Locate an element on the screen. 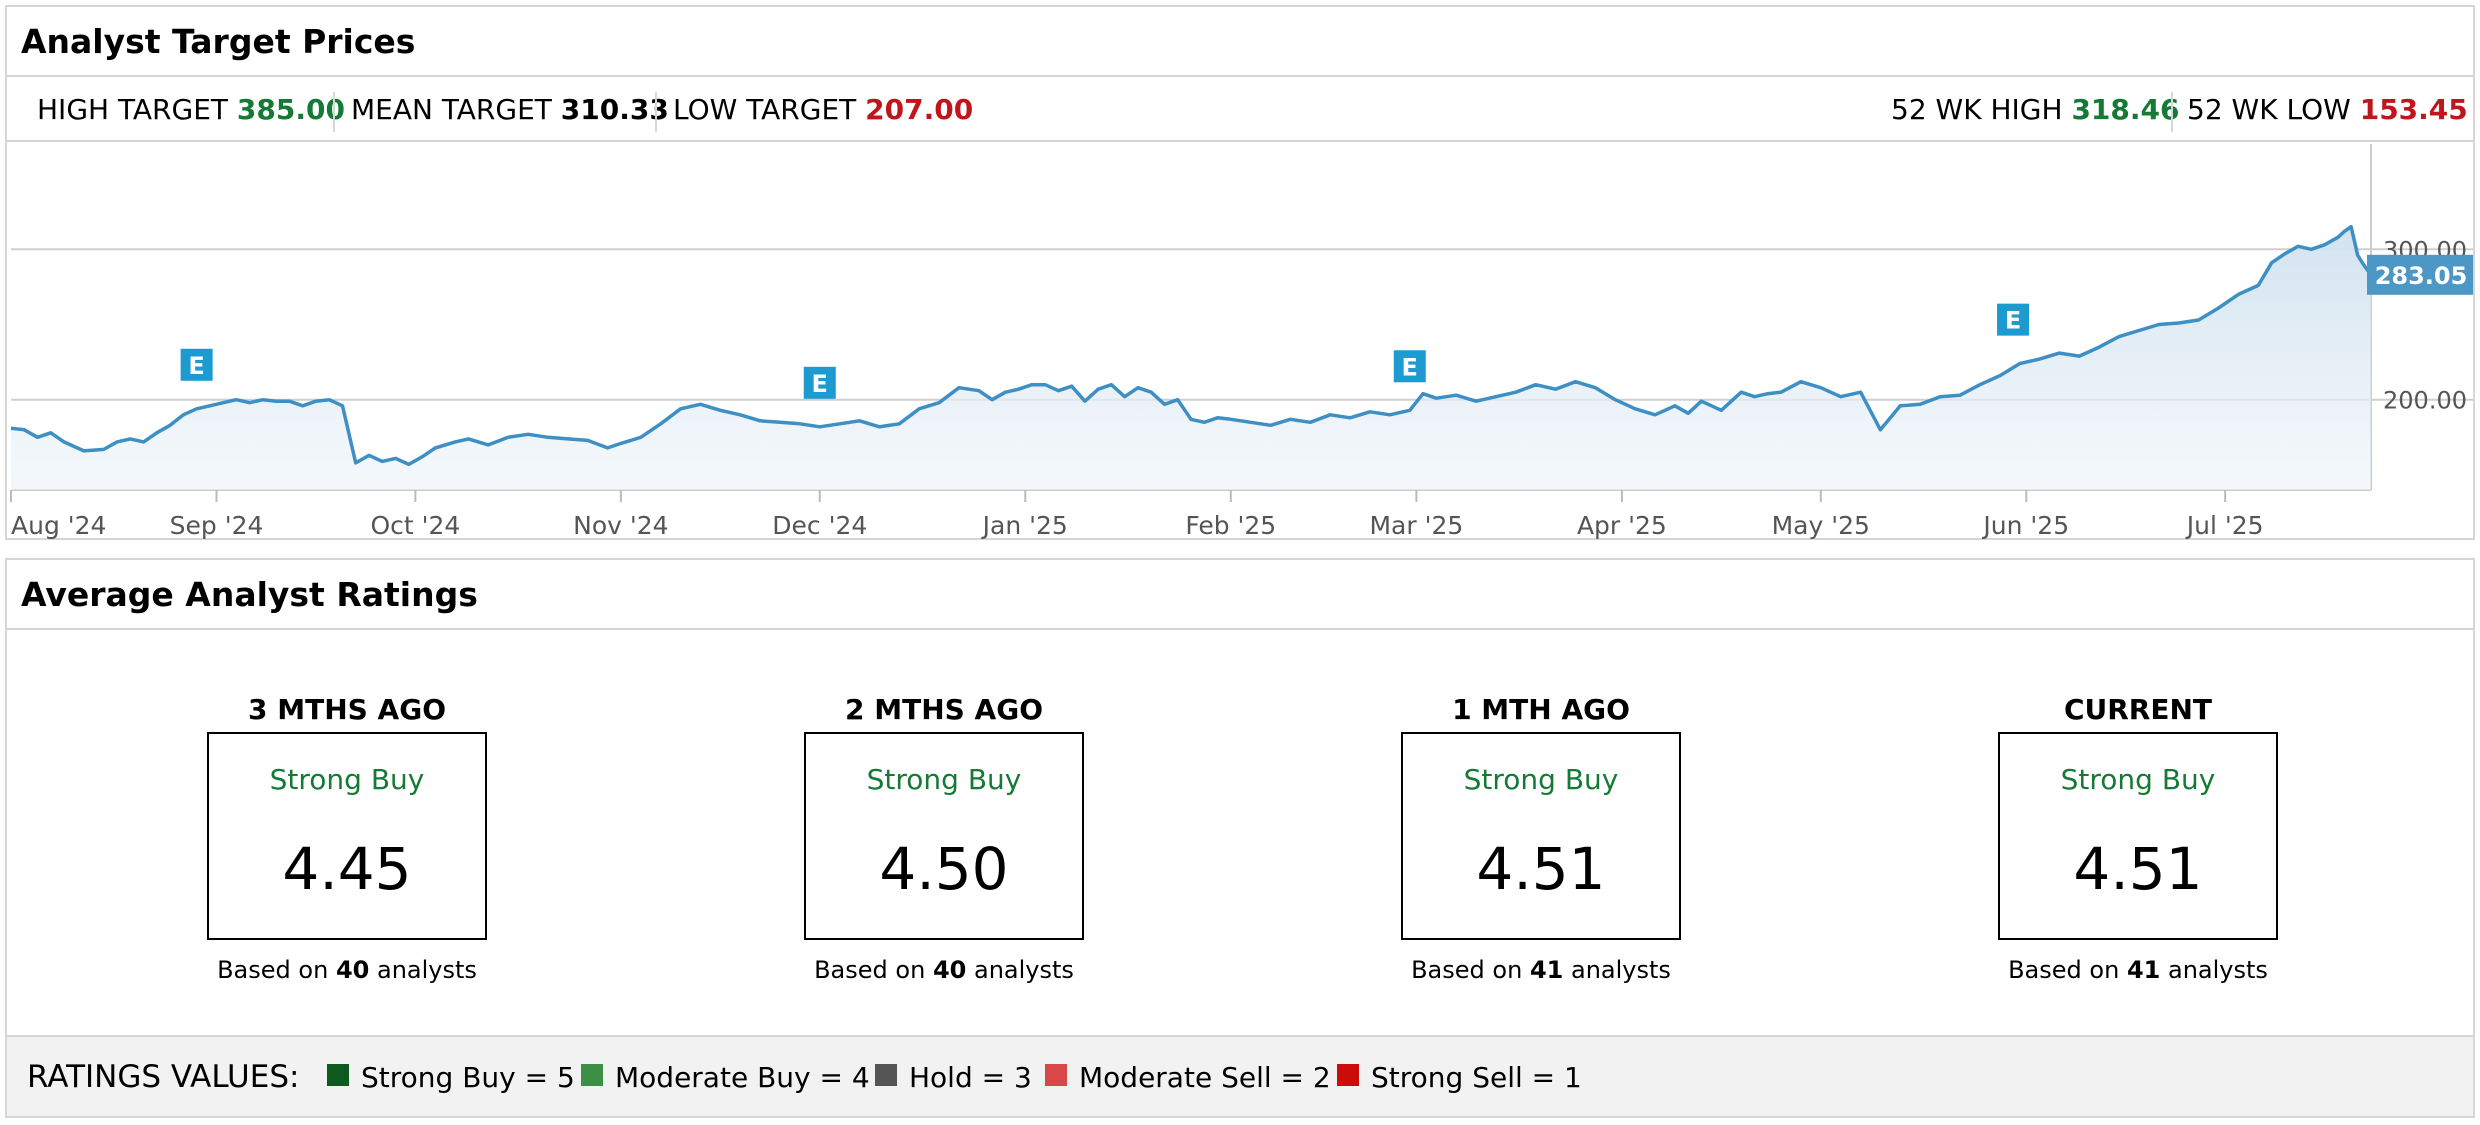 The height and width of the screenshot is (1125, 2480). analyst-count: 41 is located at coordinates (1546, 970).